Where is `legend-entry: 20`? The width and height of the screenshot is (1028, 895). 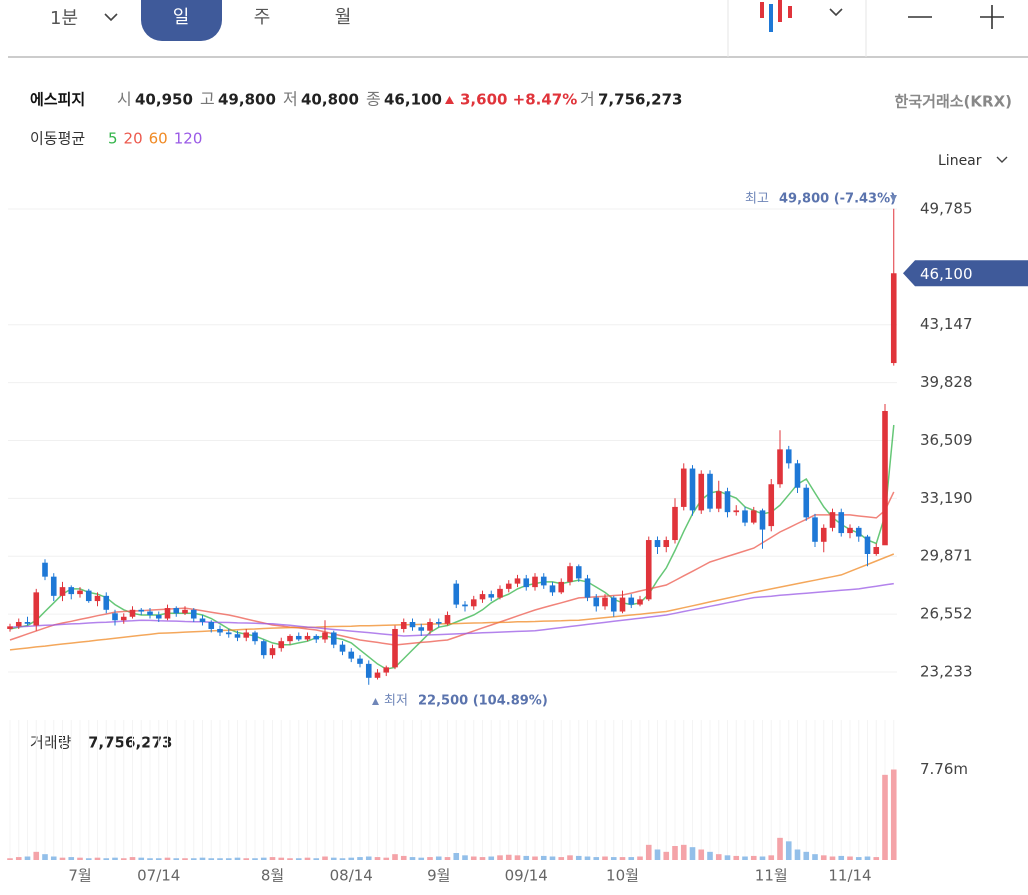 legend-entry: 20 is located at coordinates (133, 139).